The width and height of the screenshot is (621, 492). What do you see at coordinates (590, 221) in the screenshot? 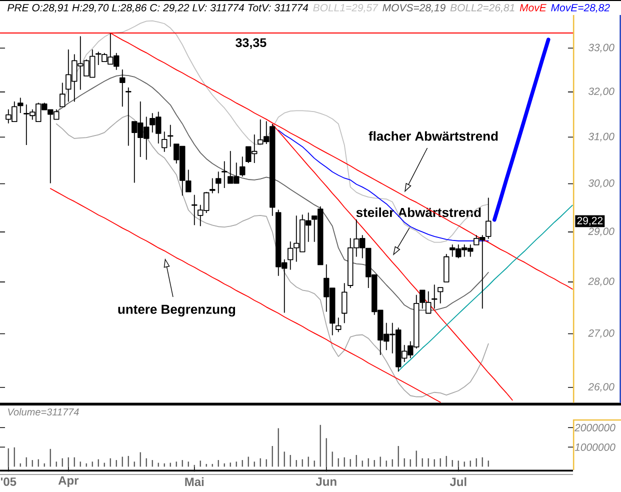
I see `annotation: 29,22` at bounding box center [590, 221].